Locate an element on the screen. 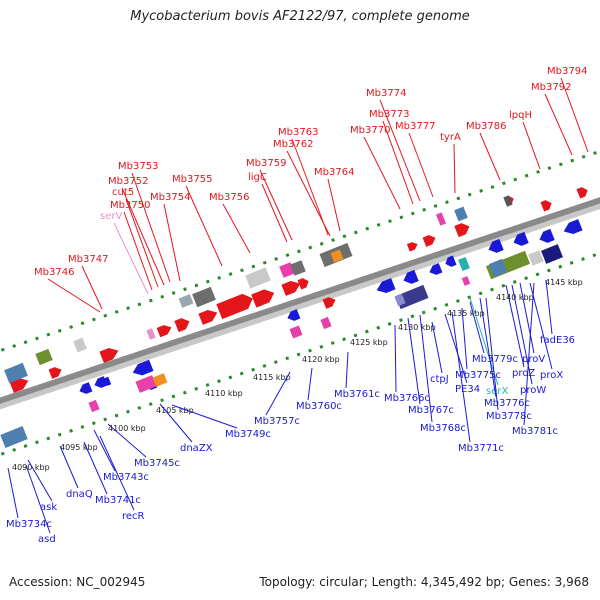  gene-label: Mb3774 is located at coordinates (386, 93).